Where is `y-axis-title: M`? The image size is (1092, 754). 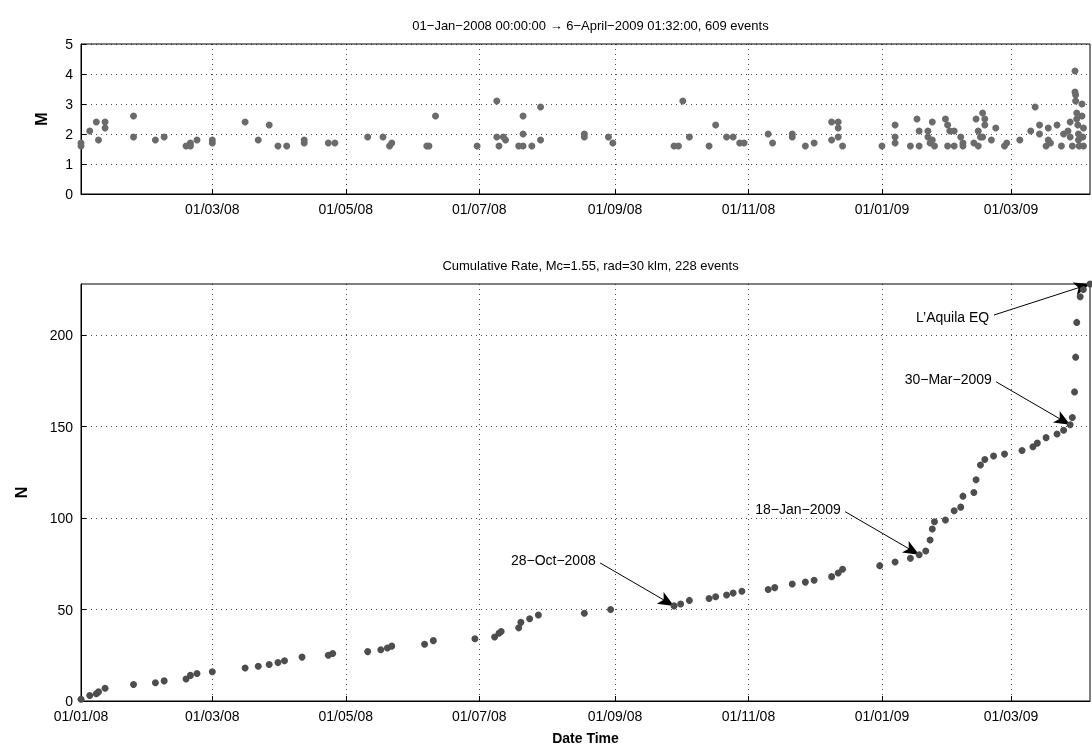 y-axis-title: M is located at coordinates (41, 119).